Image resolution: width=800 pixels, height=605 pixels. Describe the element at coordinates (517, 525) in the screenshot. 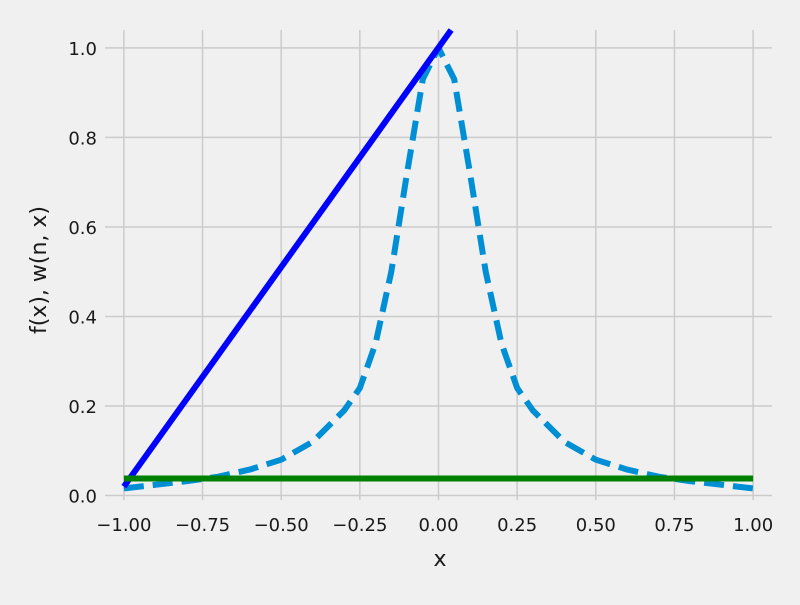

I see `x-tick-label: 0.25` at that location.